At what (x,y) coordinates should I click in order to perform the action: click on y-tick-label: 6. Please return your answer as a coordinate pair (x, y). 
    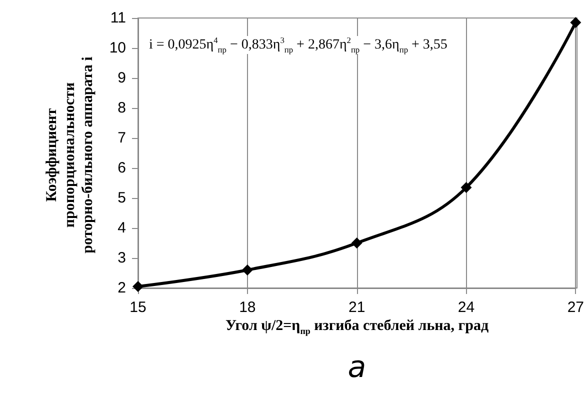
    Looking at the image, I should click on (122, 168).